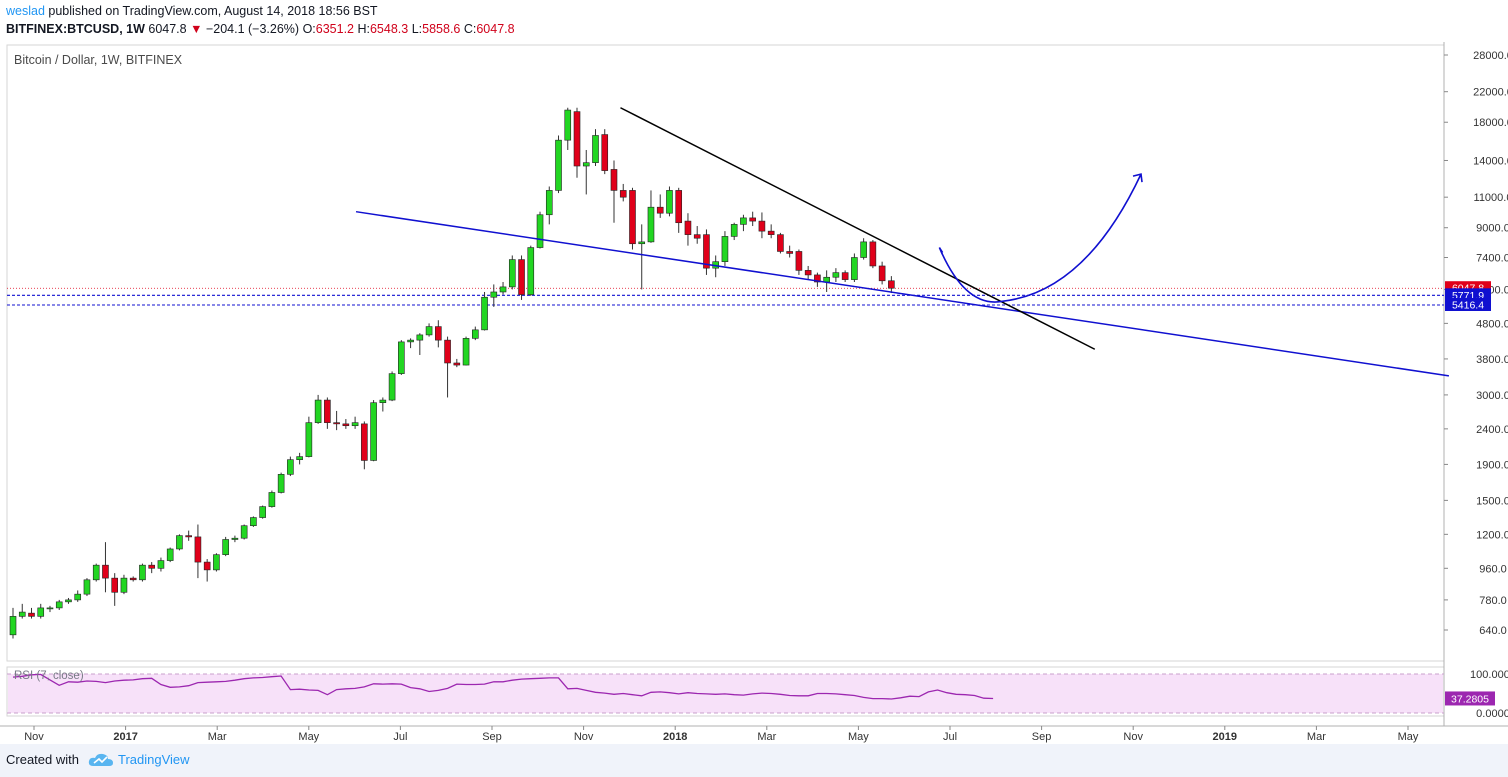  What do you see at coordinates (167, 29) in the screenshot?
I see `last-price: 6047.8` at bounding box center [167, 29].